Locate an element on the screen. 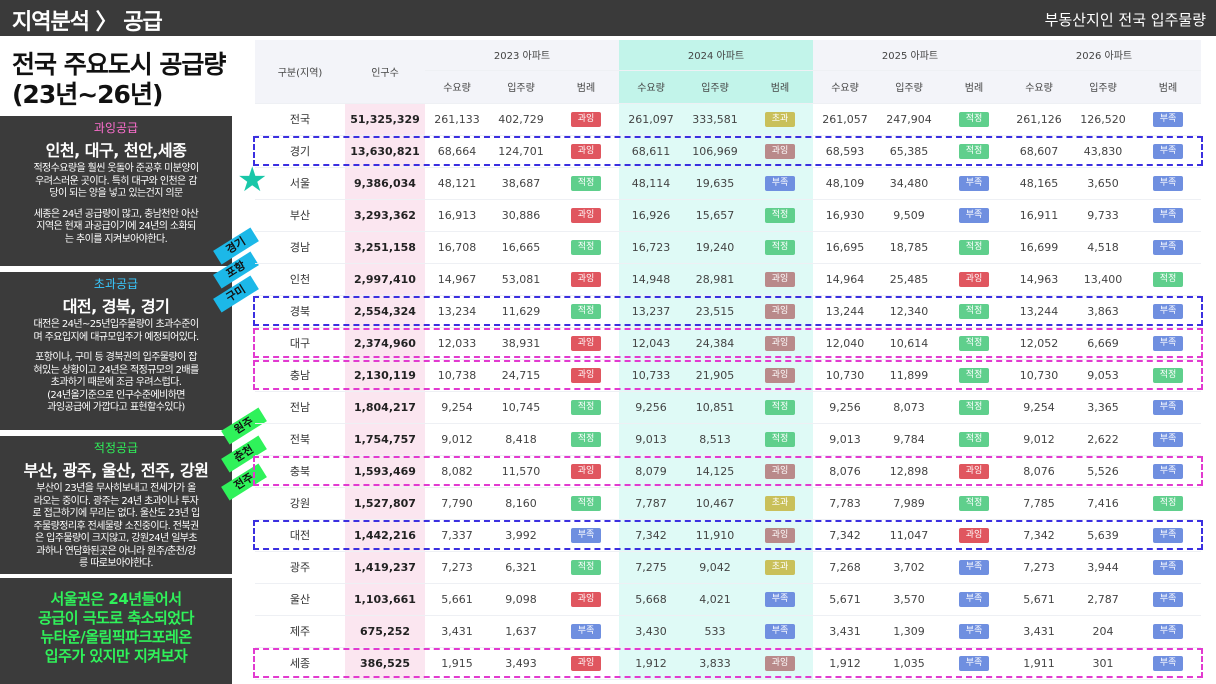 This screenshot has height=684, width=1216. demand-cell: 7,787 is located at coordinates (651, 503).